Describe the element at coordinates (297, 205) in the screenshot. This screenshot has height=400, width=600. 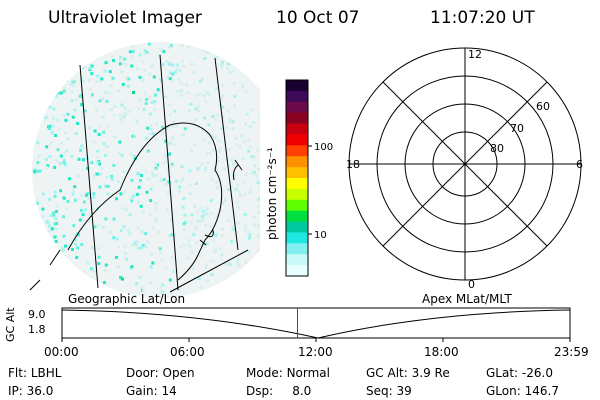
I see `colorbar-swatch` at that location.